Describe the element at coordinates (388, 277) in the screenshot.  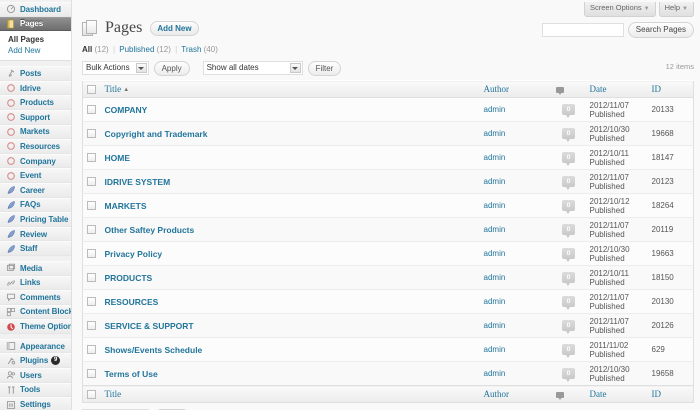
I see `table-row: PRODUCTS admin 0 2012/10/11 Published 18150` at that location.